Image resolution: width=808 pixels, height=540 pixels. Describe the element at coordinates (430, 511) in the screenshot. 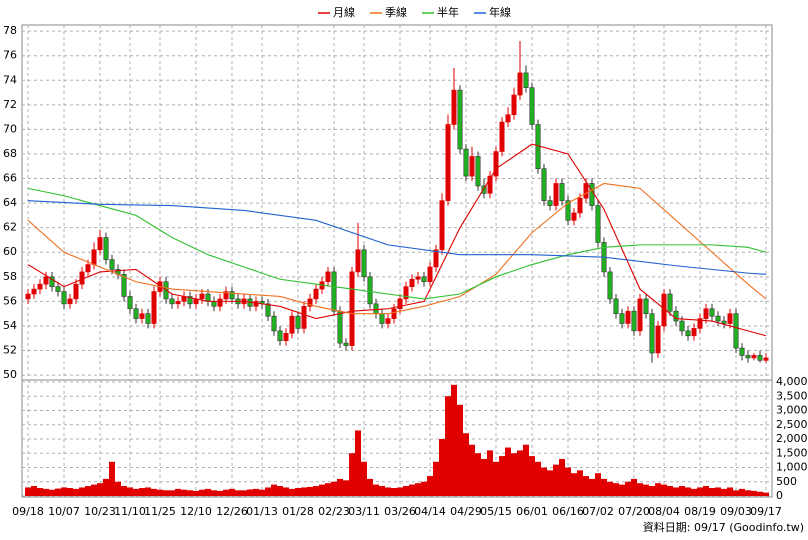

I see `x-tick-label: 04/14` at that location.